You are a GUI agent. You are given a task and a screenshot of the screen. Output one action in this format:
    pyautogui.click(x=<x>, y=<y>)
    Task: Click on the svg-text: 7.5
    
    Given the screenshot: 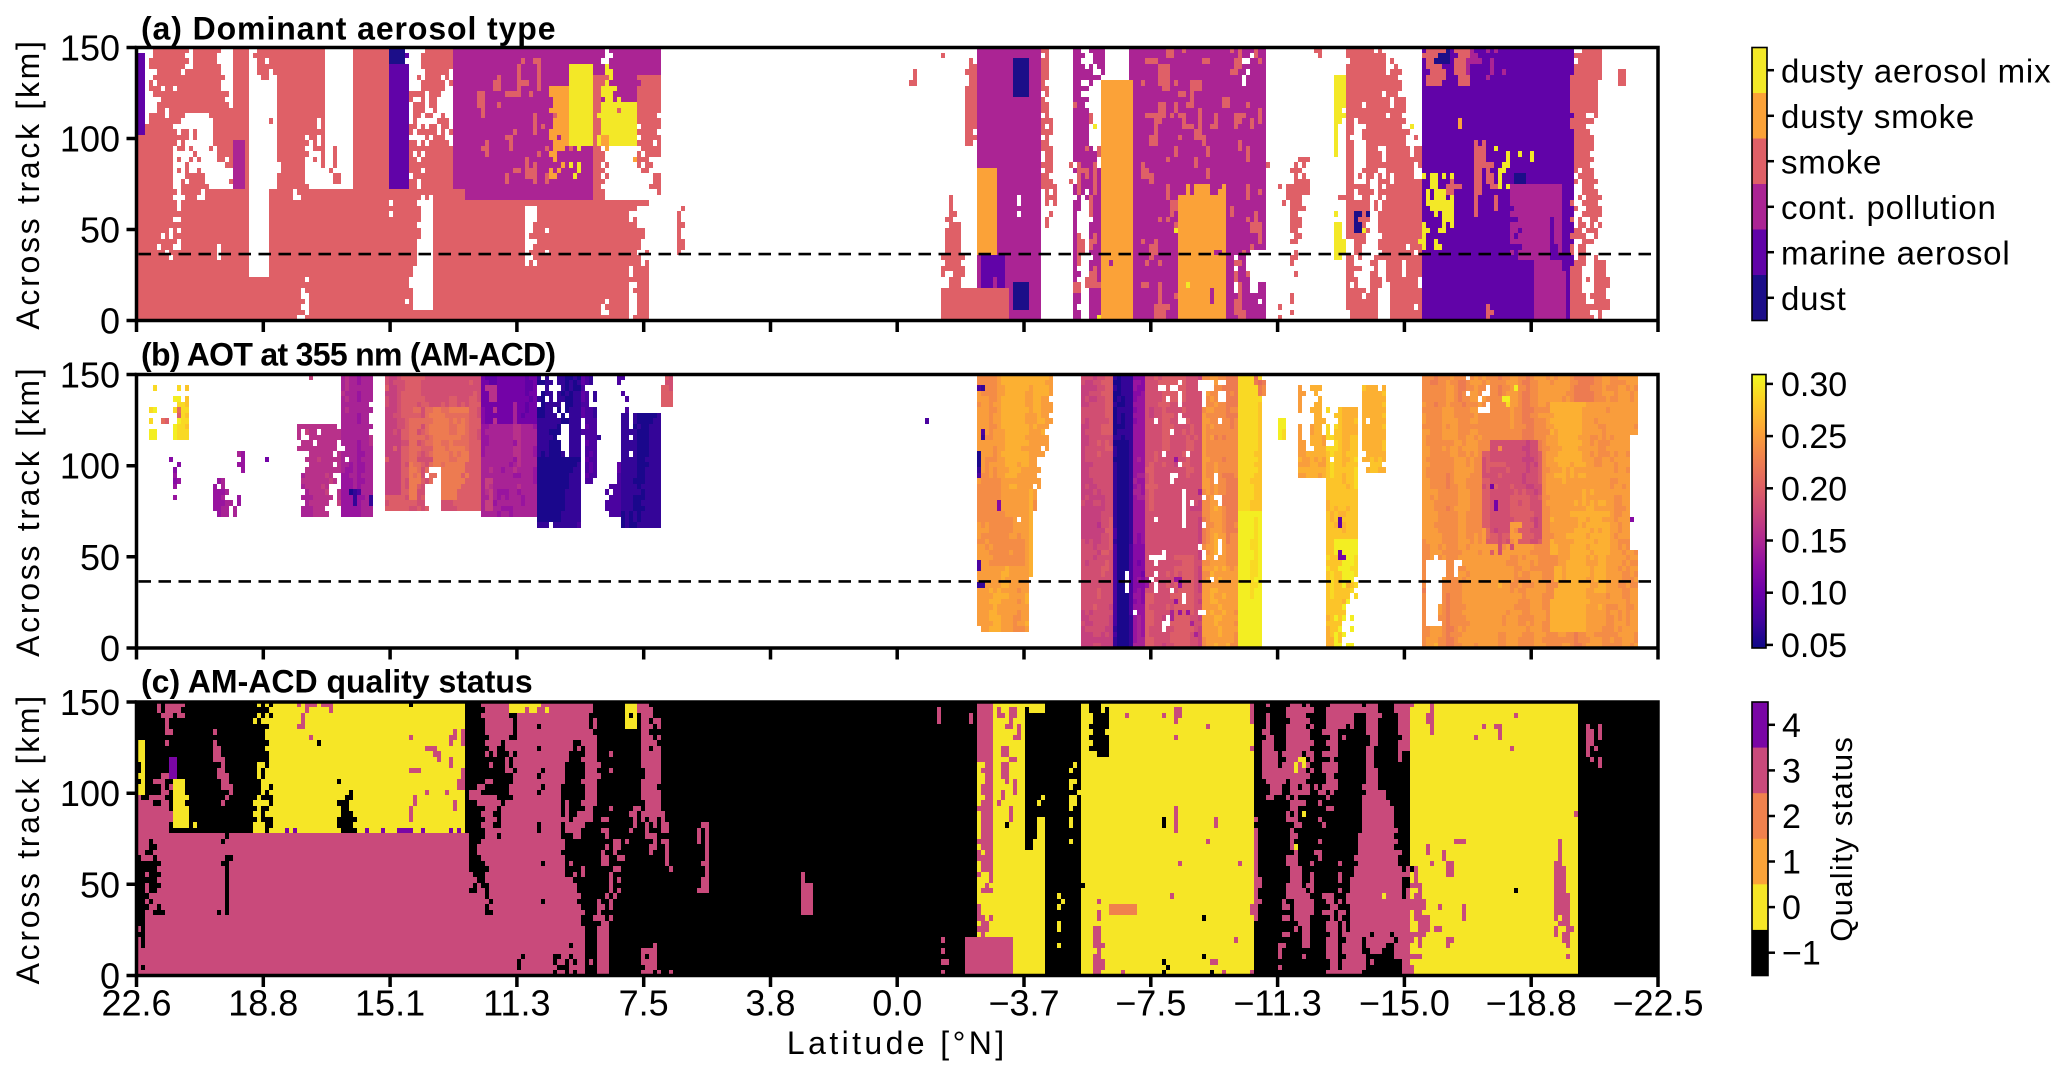 What is the action you would take?
    pyautogui.click(x=644, y=1003)
    